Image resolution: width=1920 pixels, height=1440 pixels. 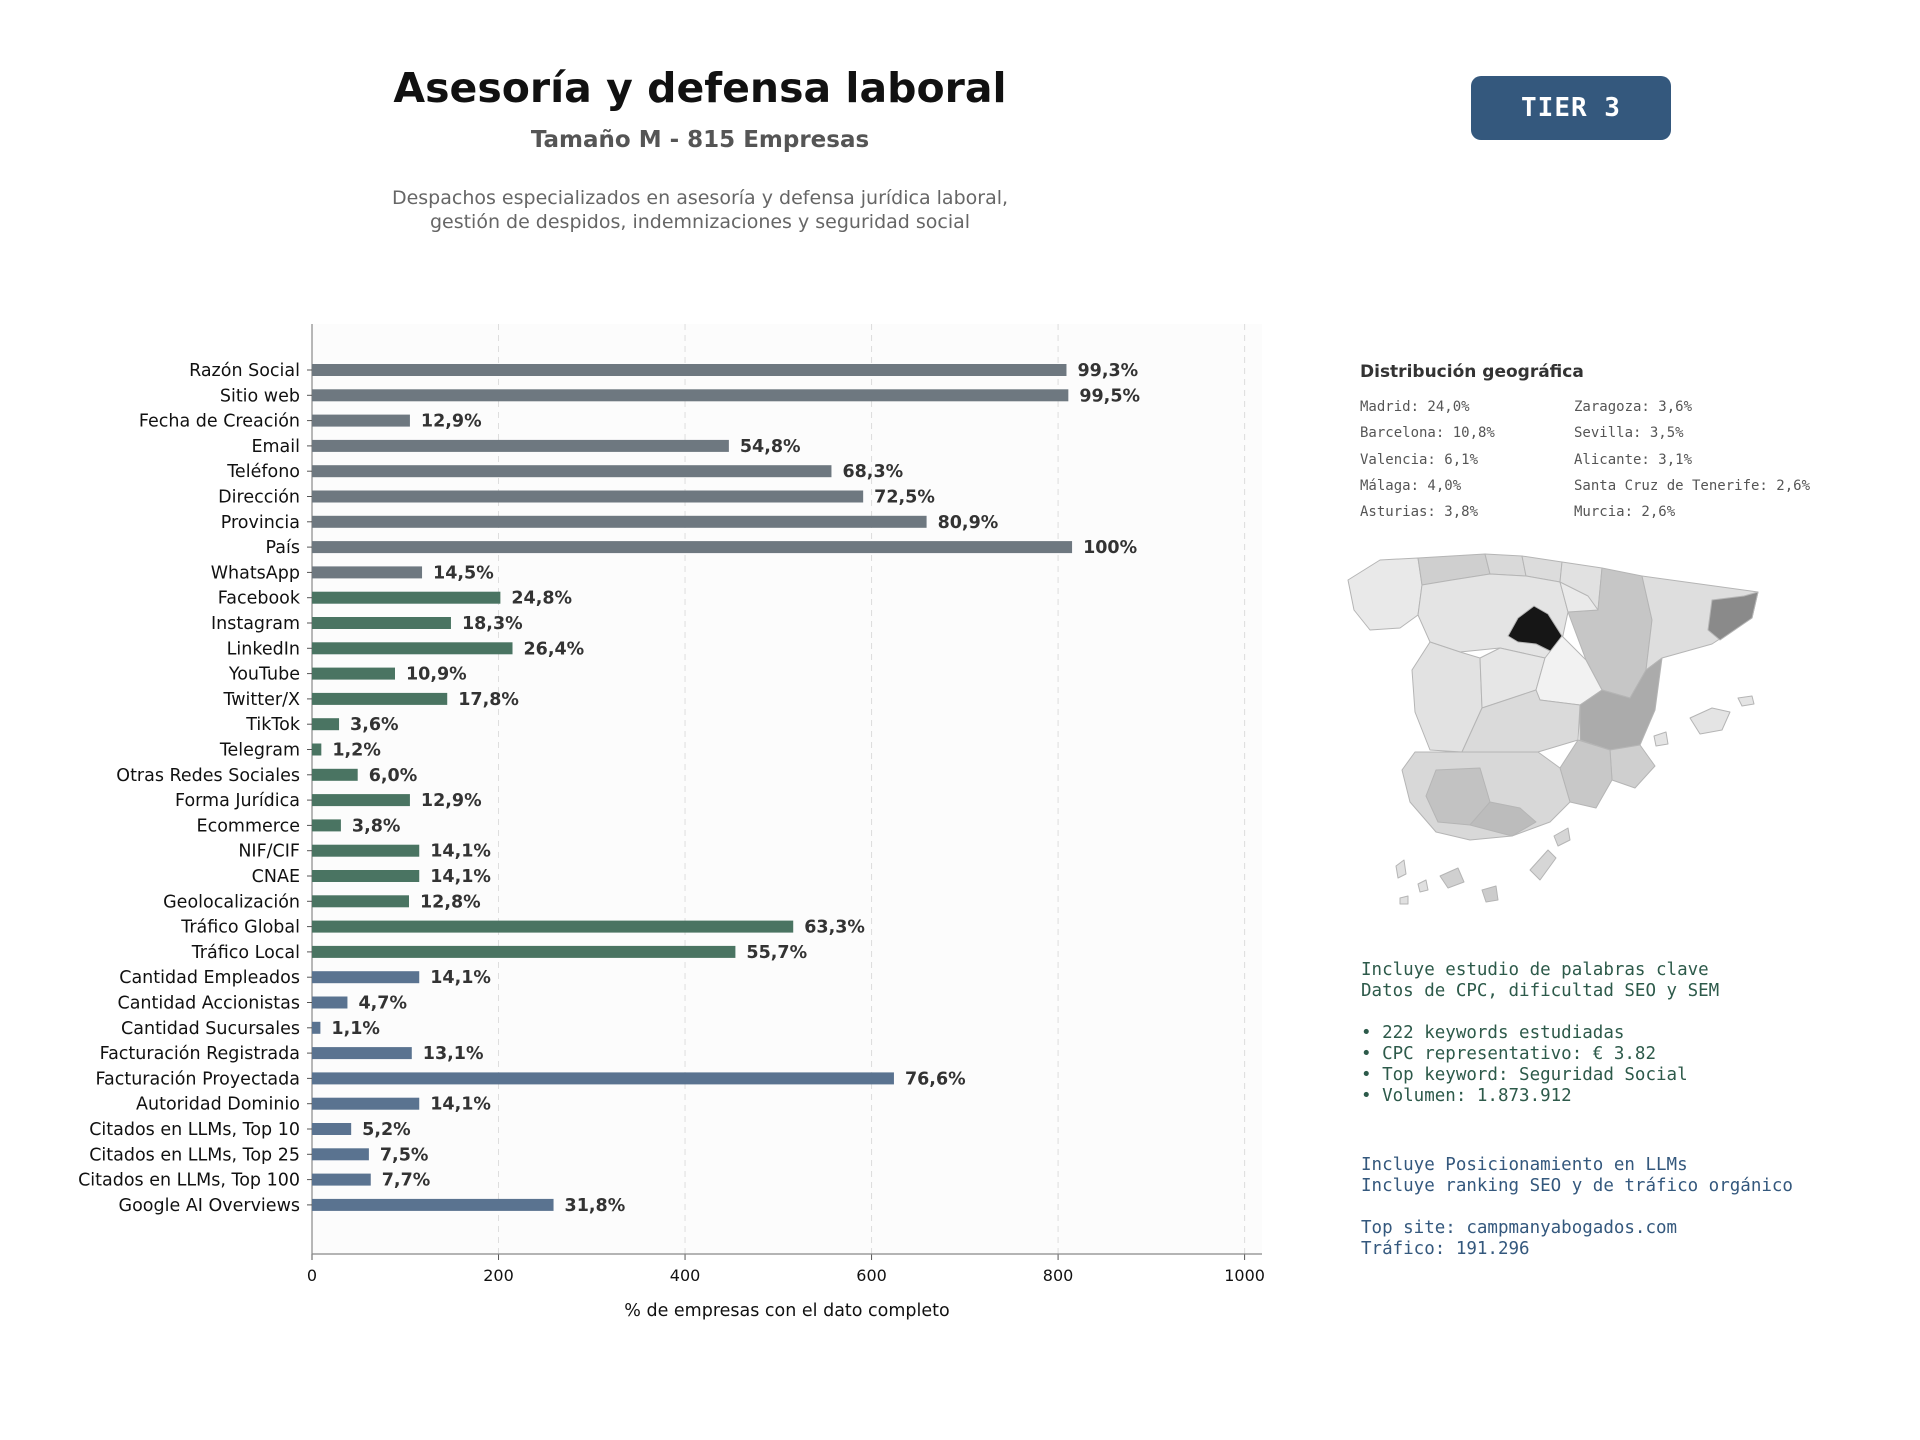 What do you see at coordinates (1633, 460) in the screenshot?
I see `geo-item: Alicante: 3,1%` at bounding box center [1633, 460].